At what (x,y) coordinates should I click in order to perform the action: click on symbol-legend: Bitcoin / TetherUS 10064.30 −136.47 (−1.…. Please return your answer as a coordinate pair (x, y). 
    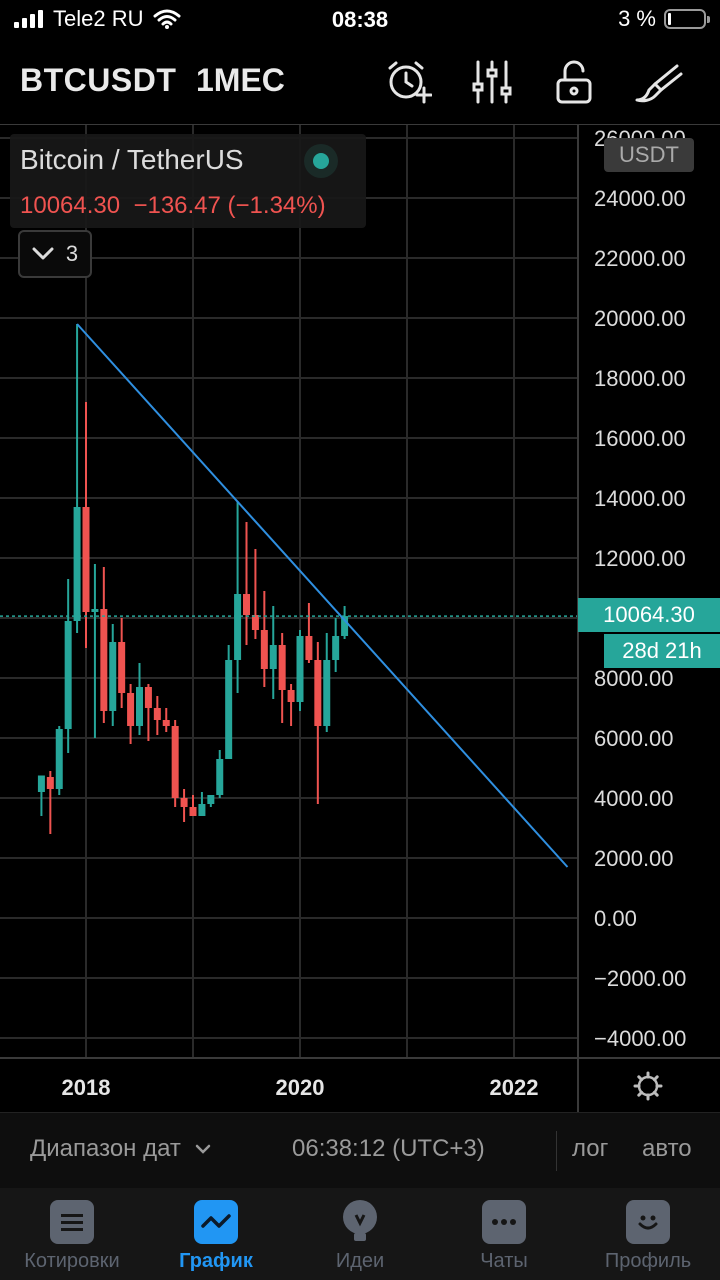
    Looking at the image, I should click on (188, 181).